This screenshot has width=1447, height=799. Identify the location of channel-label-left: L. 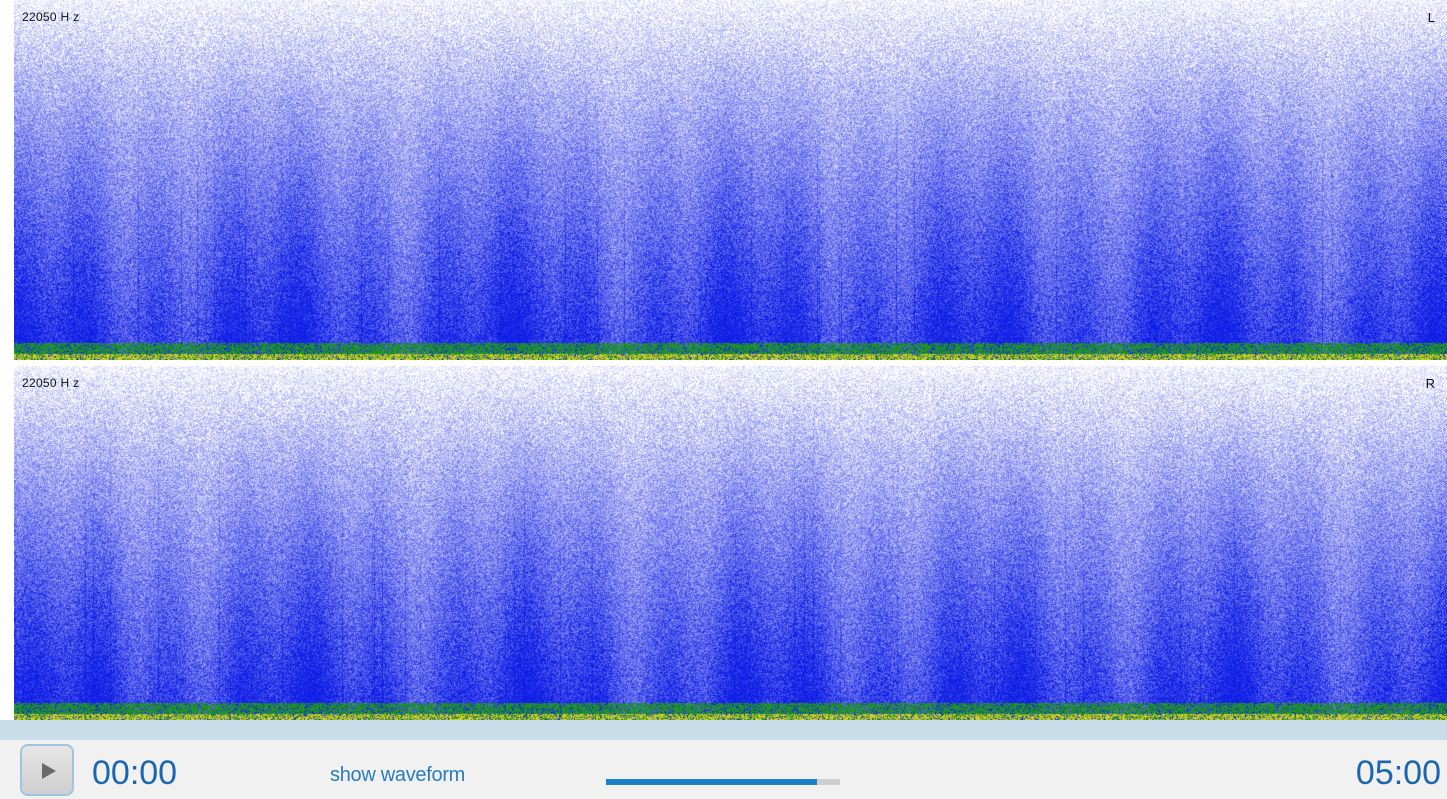
(1431, 17).